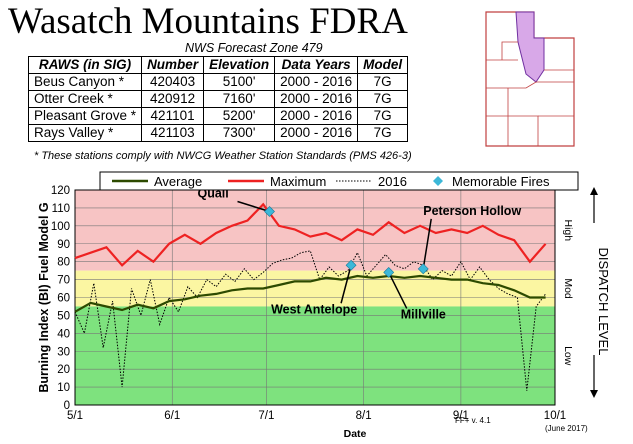 The width and height of the screenshot is (633, 444). Describe the element at coordinates (63, 388) in the screenshot. I see `y-tick-label: 10` at that location.